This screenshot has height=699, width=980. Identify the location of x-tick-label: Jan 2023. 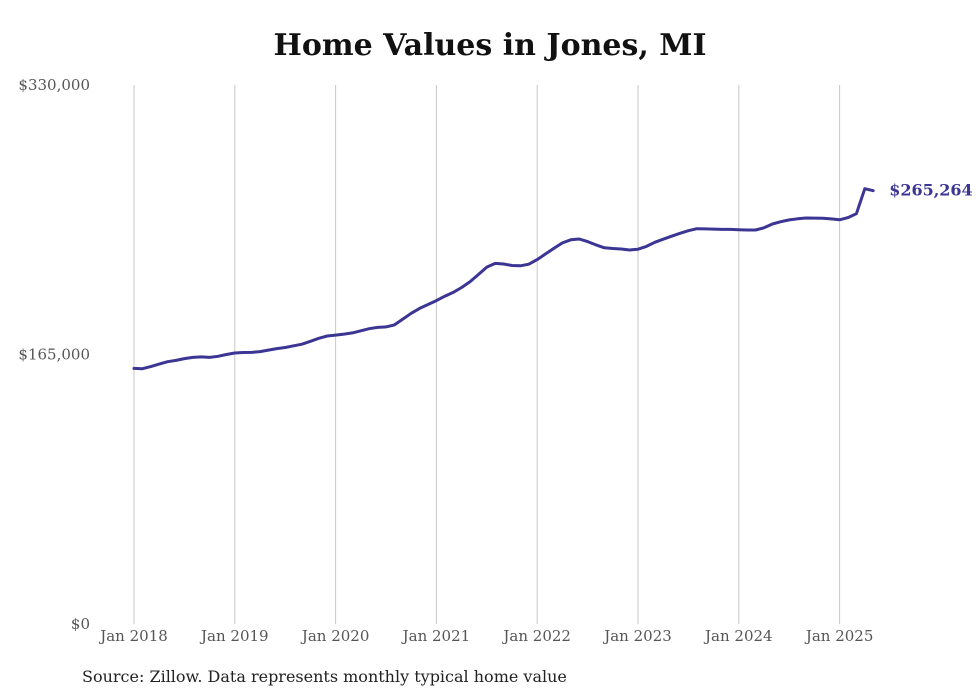
(637, 636).